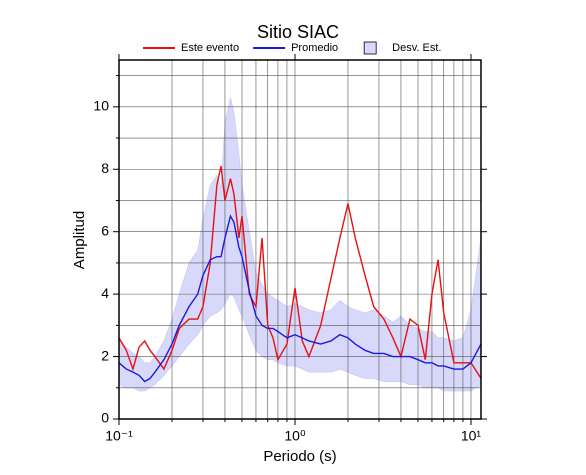  Describe the element at coordinates (471, 436) in the screenshot. I see `x-tick-label: 10¹` at that location.